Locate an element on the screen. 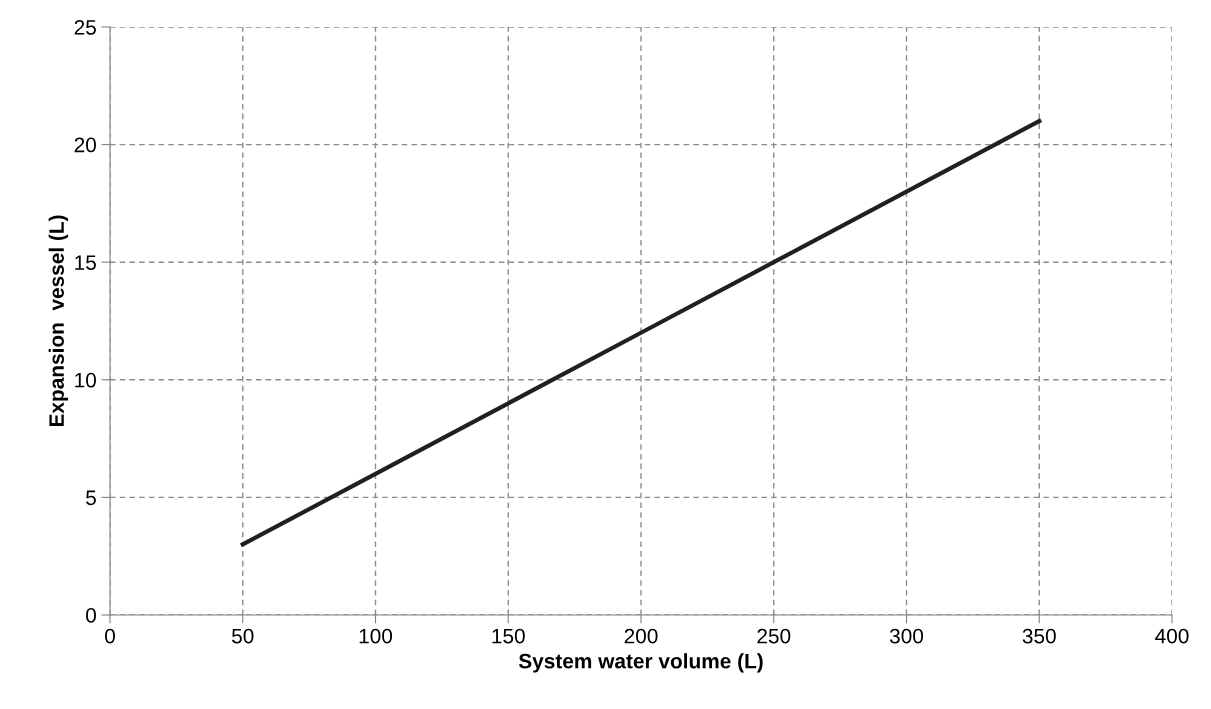 The image size is (1211, 709). x-tick-label: 50 is located at coordinates (243, 636).